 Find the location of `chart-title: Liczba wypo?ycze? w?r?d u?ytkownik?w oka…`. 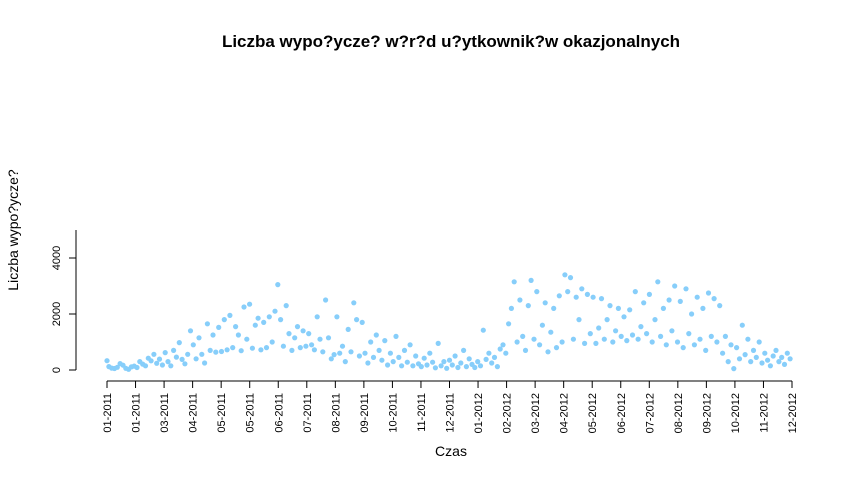

chart-title: Liczba wypo?ycze? w?r?d u?ytkownik?w oka… is located at coordinates (451, 41).